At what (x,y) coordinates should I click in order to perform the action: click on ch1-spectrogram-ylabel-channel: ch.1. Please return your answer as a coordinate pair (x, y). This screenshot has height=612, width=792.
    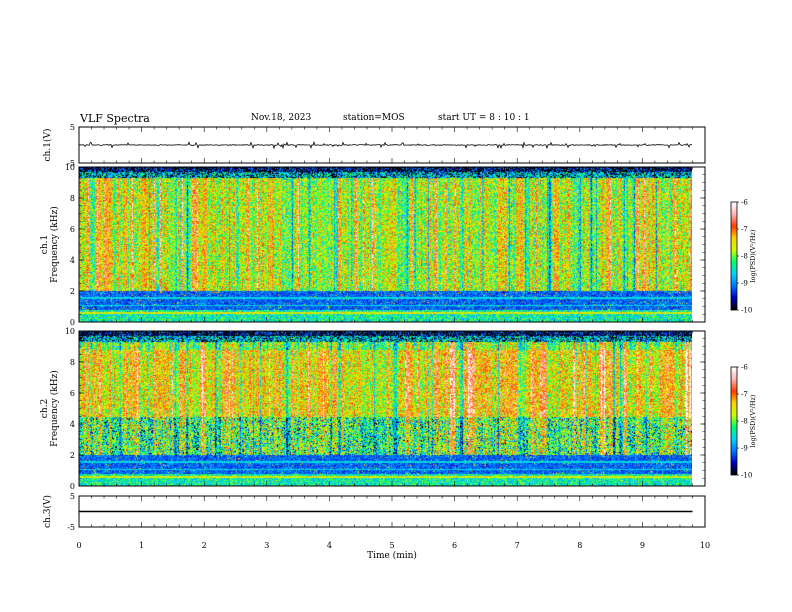
    Looking at the image, I should click on (45, 244).